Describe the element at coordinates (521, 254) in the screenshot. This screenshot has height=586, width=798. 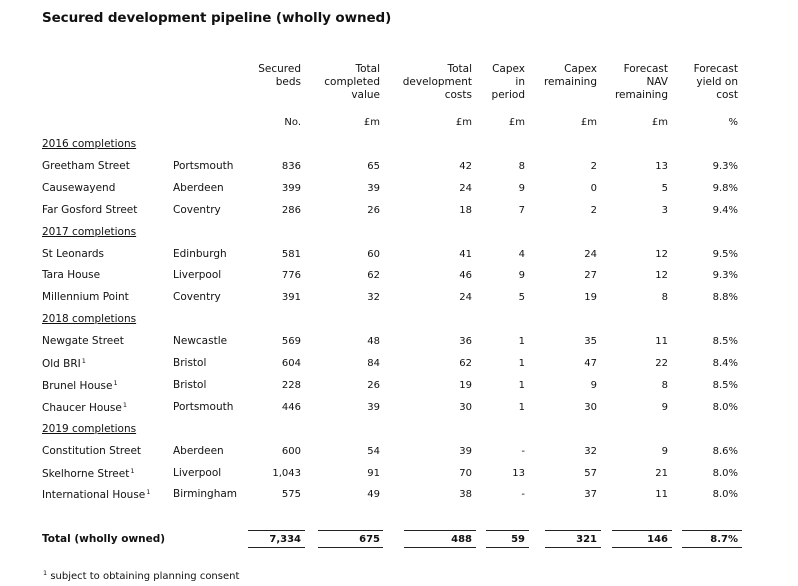
I see `cell-capex-in-period: 4` at that location.